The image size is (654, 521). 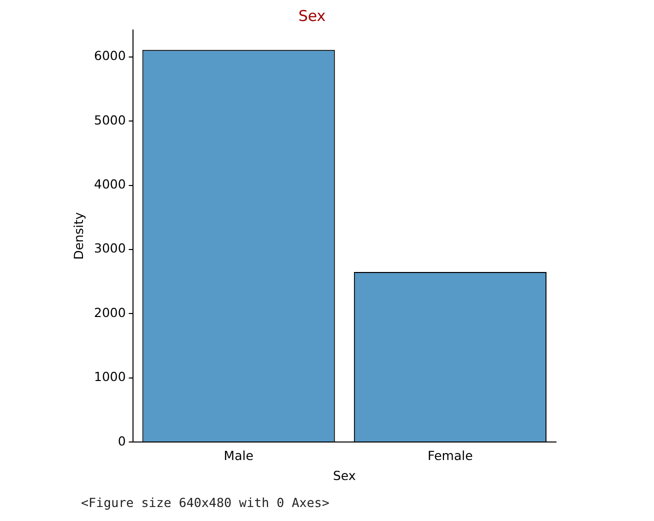 What do you see at coordinates (451, 455) in the screenshot?
I see `x-tick-label: Female` at bounding box center [451, 455].